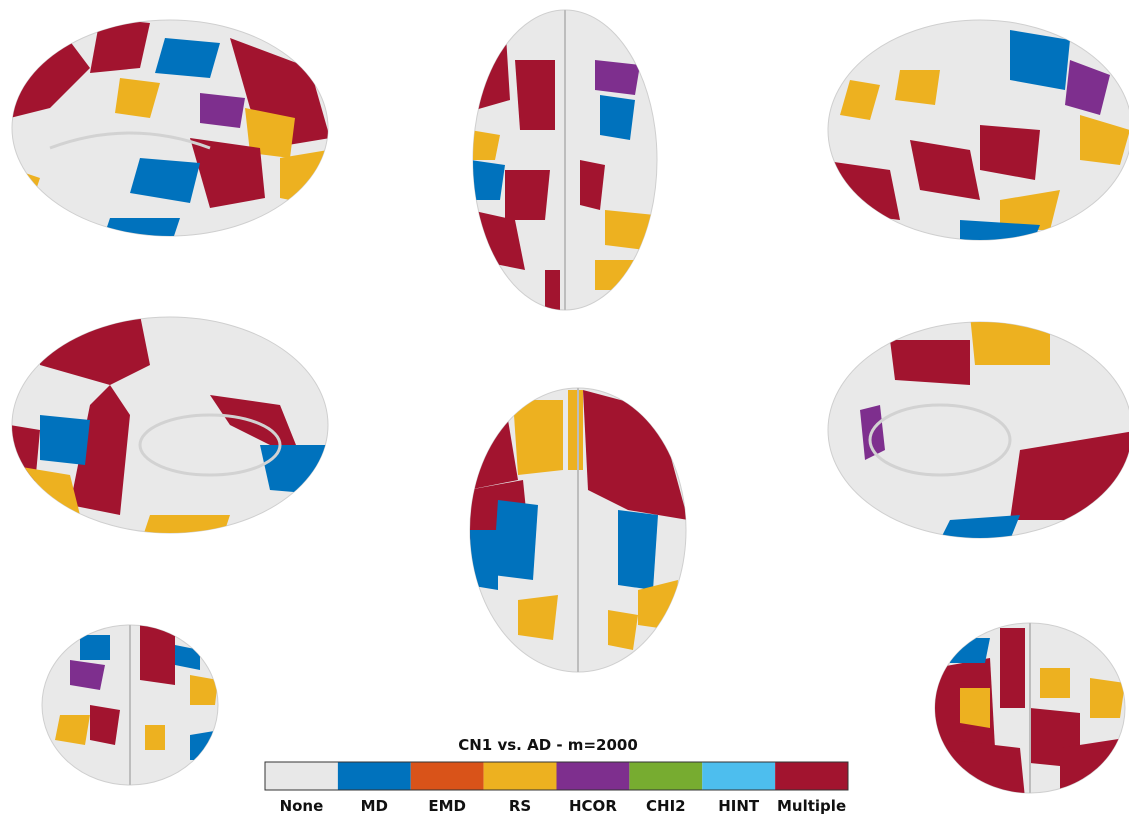 This screenshot has height=817, width=1129. Describe the element at coordinates (578, 530) in the screenshot. I see `brain-ventral` at that location.